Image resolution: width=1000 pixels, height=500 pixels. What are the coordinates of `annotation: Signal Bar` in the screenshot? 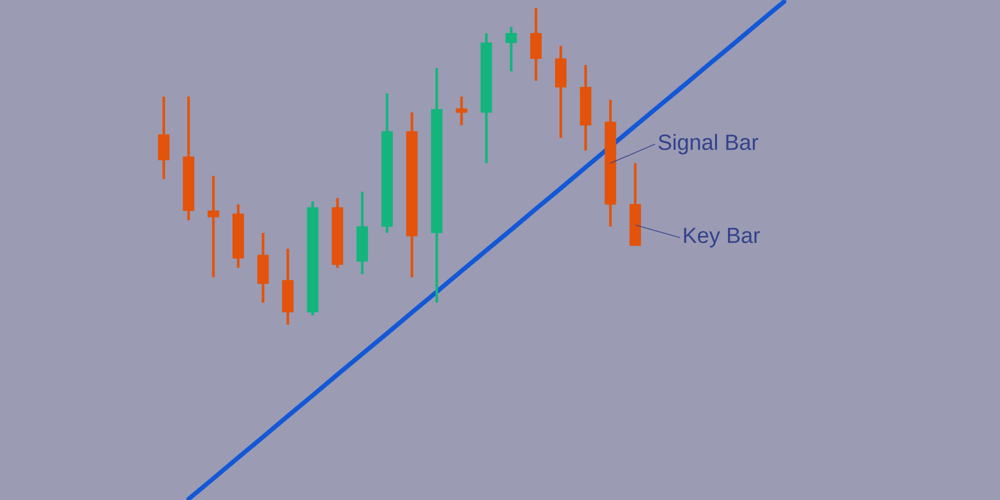 It's located at (708, 144).